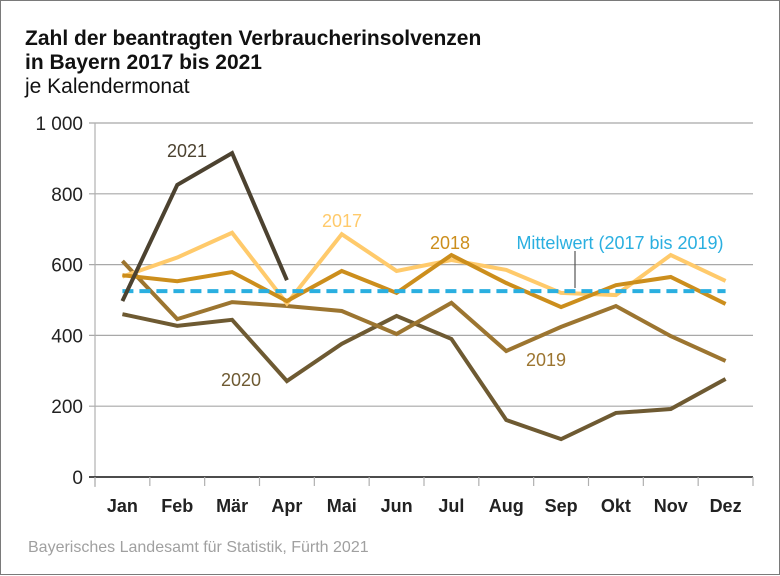 This screenshot has height=576, width=780. Describe the element at coordinates (286, 506) in the screenshot. I see `x-tick-label: Apr` at that location.